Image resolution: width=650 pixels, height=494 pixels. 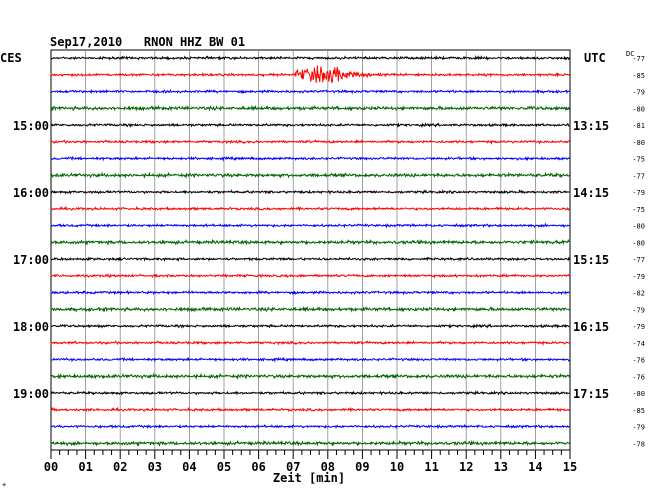 What do you see at coordinates (85, 467) in the screenshot?
I see `x-tick-label: 01` at bounding box center [85, 467].